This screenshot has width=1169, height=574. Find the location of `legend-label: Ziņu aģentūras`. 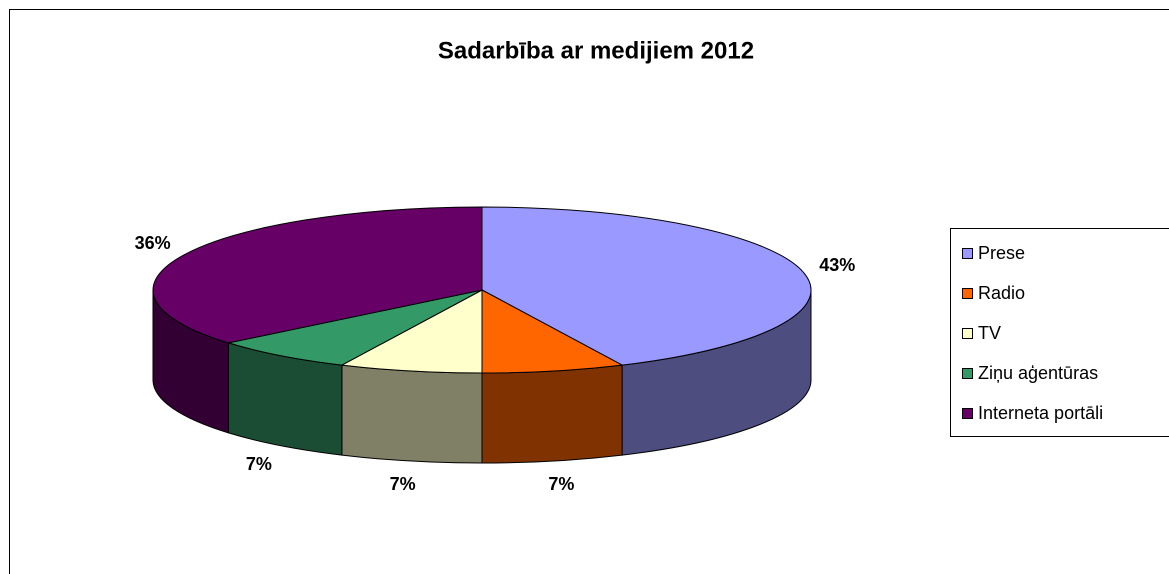

legend-label: Ziņu aģentūras is located at coordinates (1038, 373).